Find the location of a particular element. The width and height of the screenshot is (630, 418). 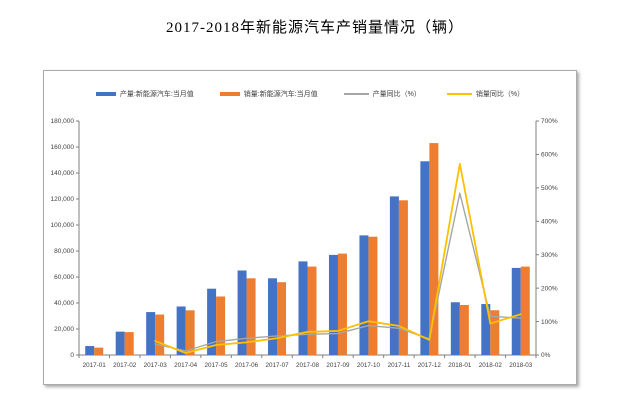

chart-title: 2017-2018年新能源汽车产销量情况（辆） is located at coordinates (315, 28).